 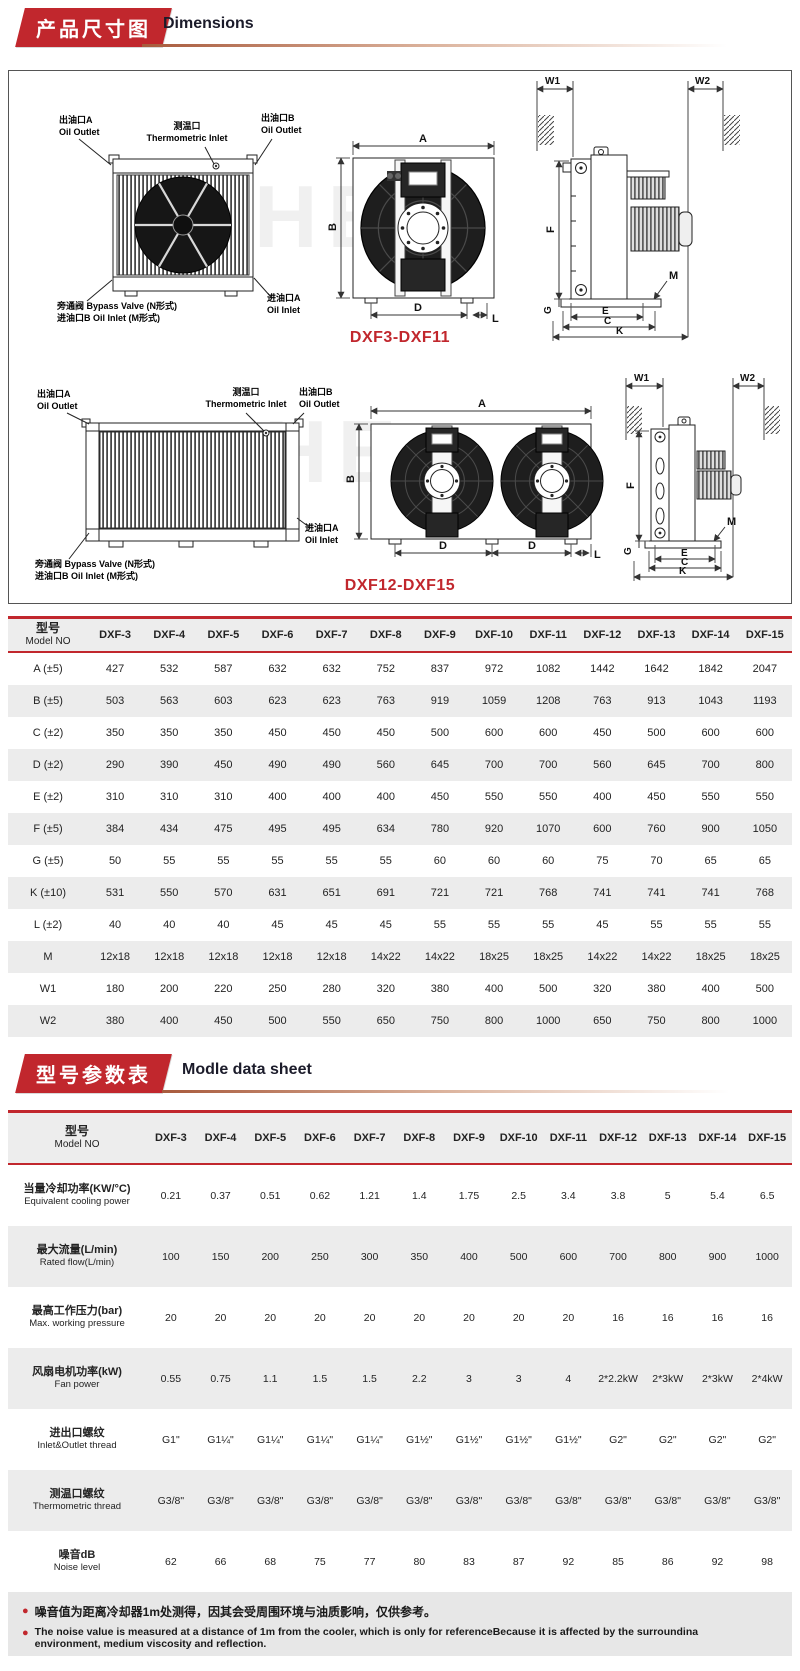 I want to click on label-en: Oil Inlet, so click(x=322, y=539).